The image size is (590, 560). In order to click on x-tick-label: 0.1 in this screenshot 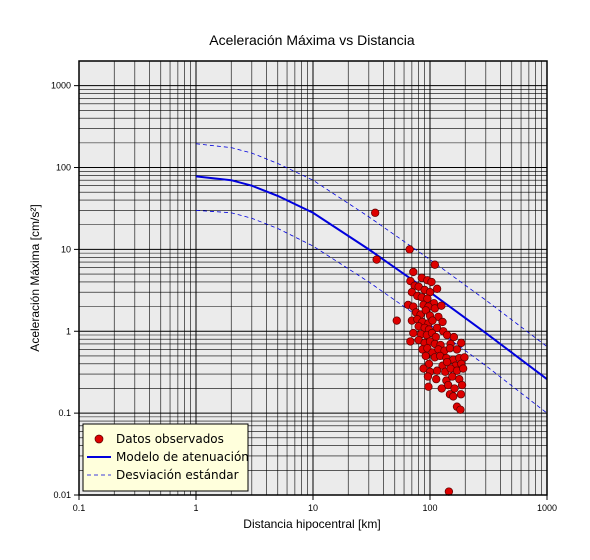, I will do `click(79, 508)`.